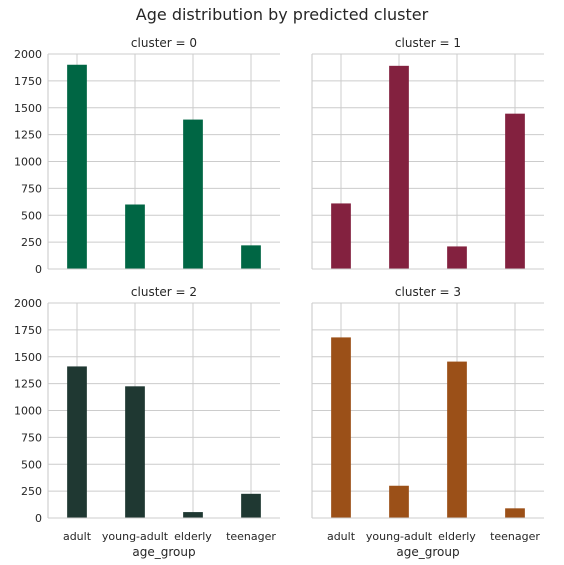 The width and height of the screenshot is (564, 565). Describe the element at coordinates (164, 292) in the screenshot. I see `panel-title: cluster = 2` at that location.